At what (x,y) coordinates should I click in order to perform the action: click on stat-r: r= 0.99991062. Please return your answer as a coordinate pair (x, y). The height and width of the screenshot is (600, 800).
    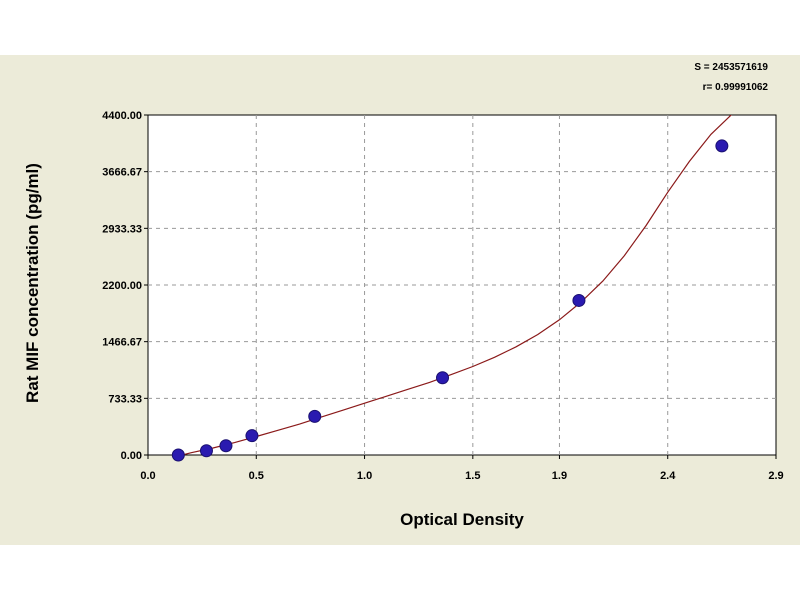
    Looking at the image, I should click on (736, 87).